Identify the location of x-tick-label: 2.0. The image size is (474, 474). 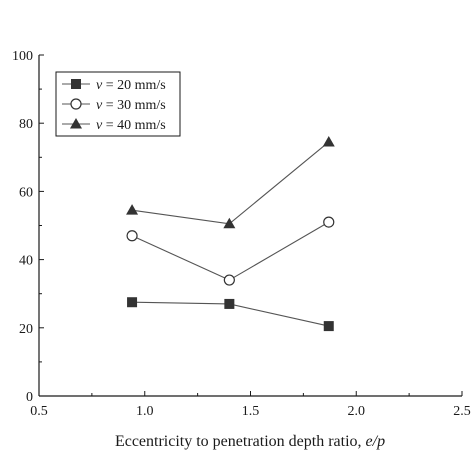
(357, 411).